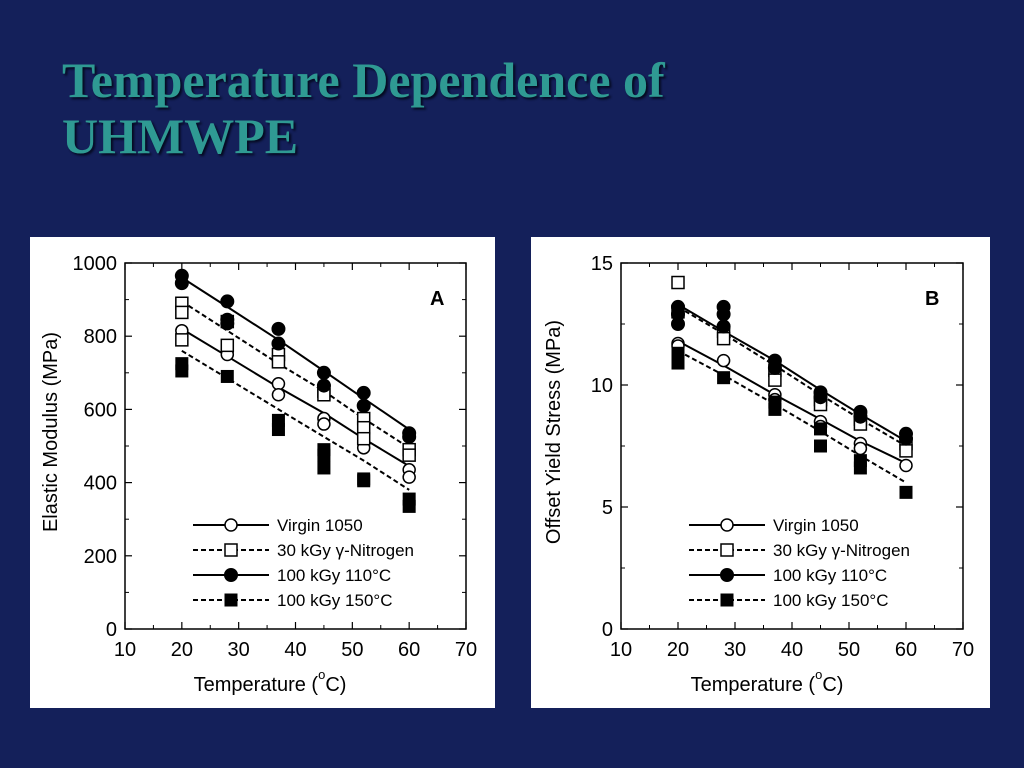 Image resolution: width=1024 pixels, height=768 pixels. What do you see at coordinates (51, 432) in the screenshot?
I see `y-axis-title-a: Elastic Modulus (MPa)` at bounding box center [51, 432].